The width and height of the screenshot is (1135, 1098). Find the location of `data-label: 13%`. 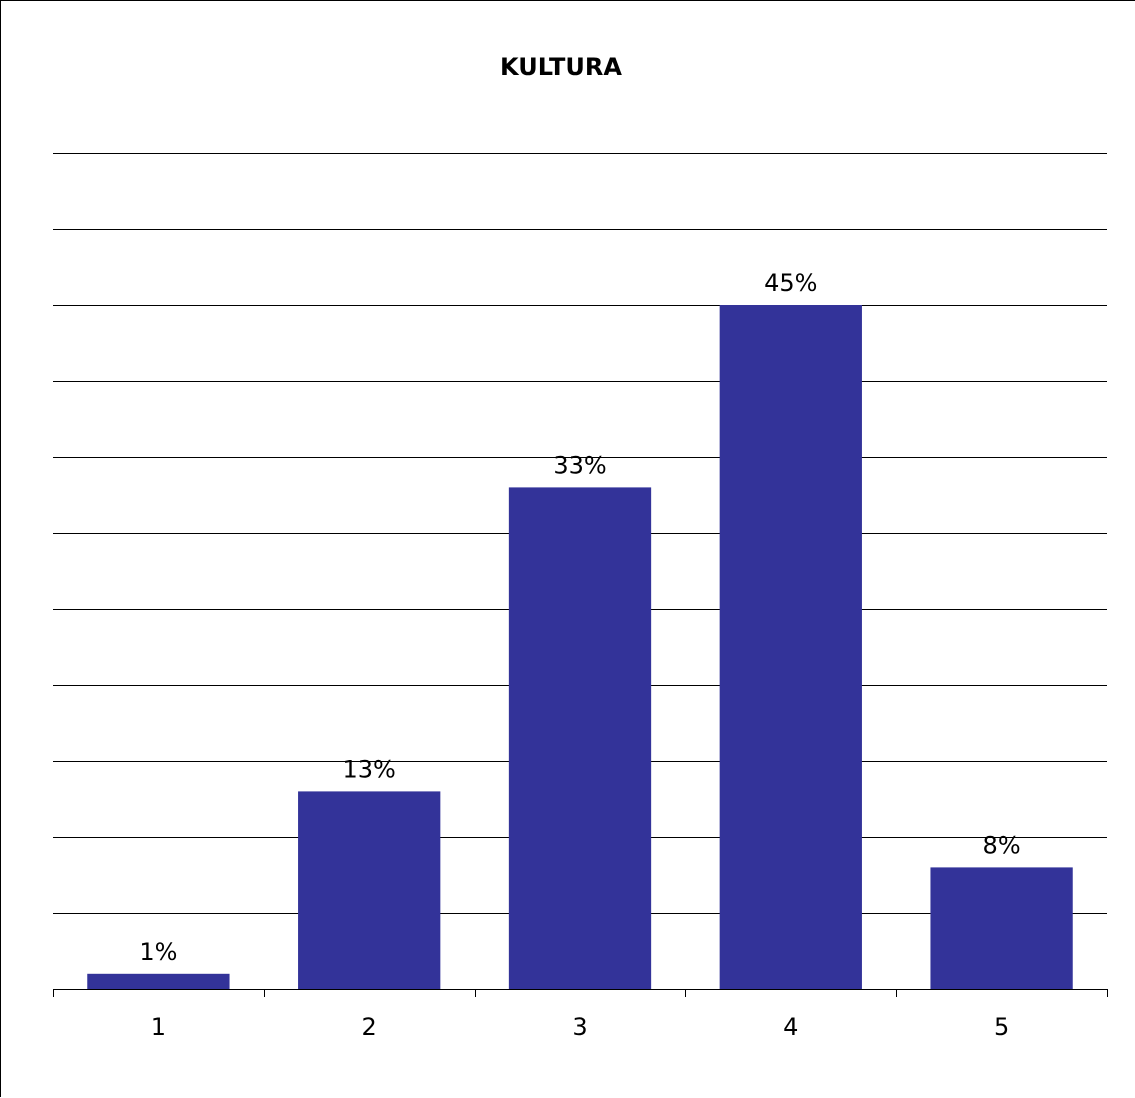

data-label: 13% is located at coordinates (369, 769).